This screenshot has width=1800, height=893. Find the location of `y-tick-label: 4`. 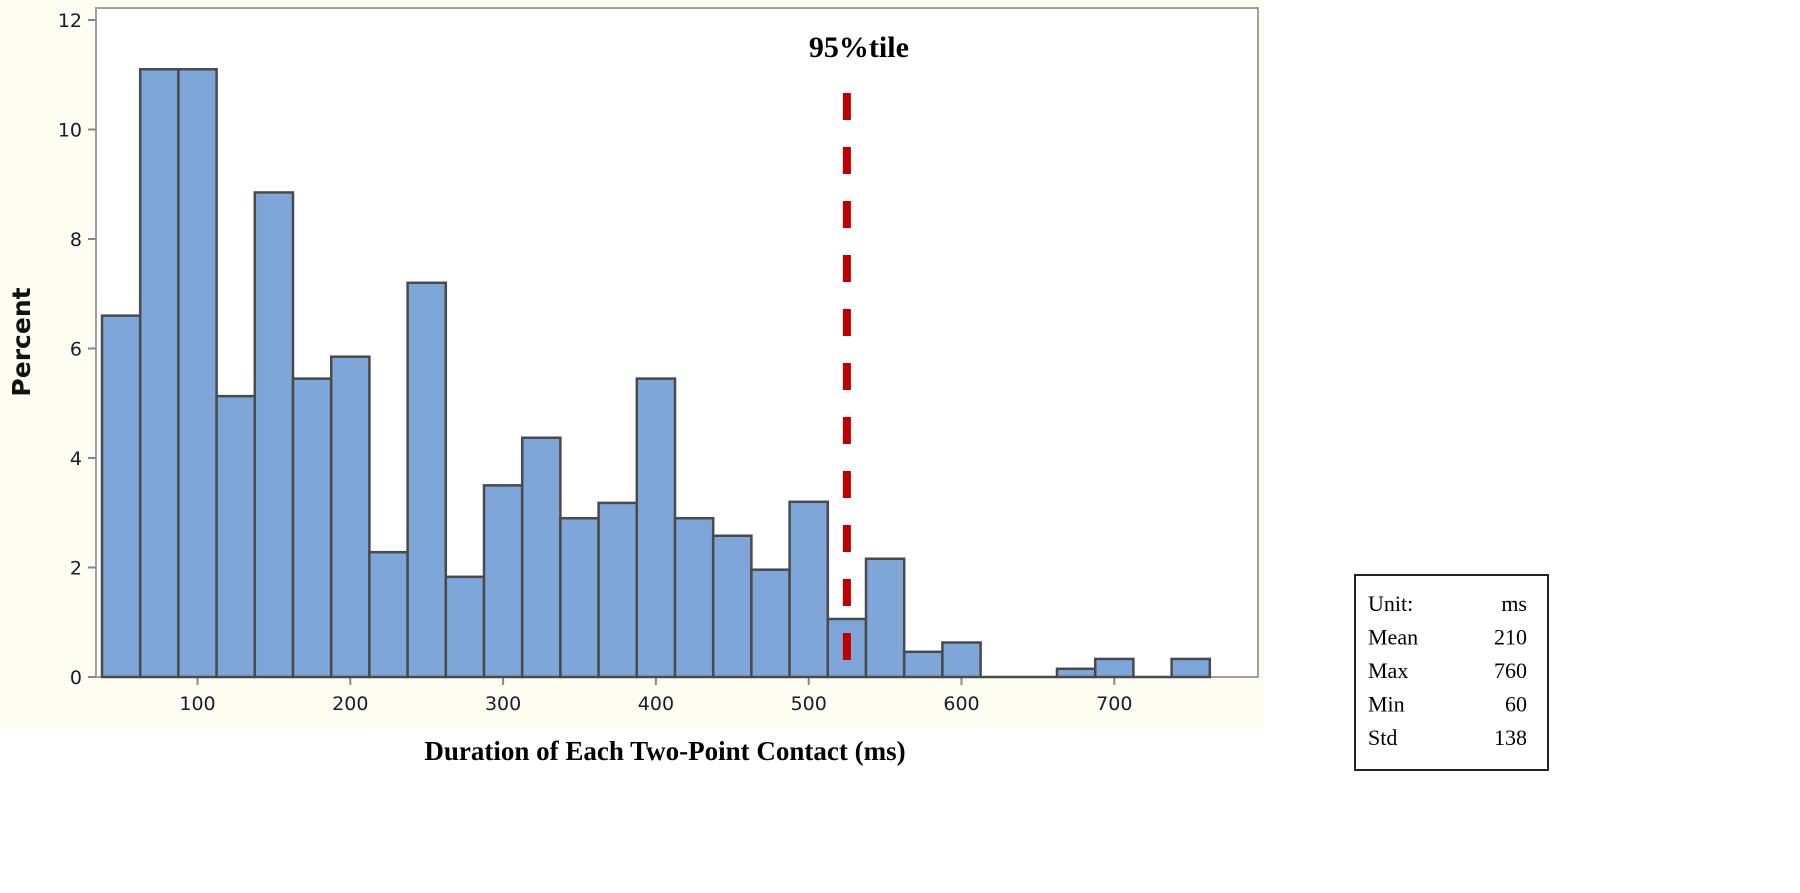

y-tick-label: 4 is located at coordinates (76, 459).